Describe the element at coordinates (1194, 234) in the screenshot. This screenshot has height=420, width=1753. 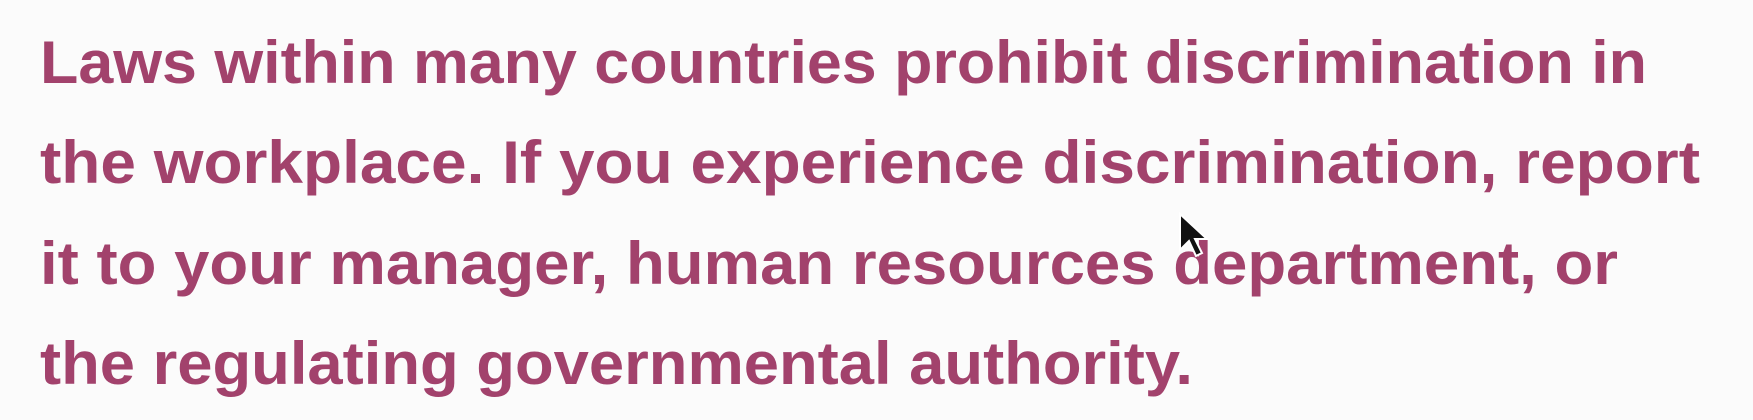
I see `mouse-cursor` at that location.